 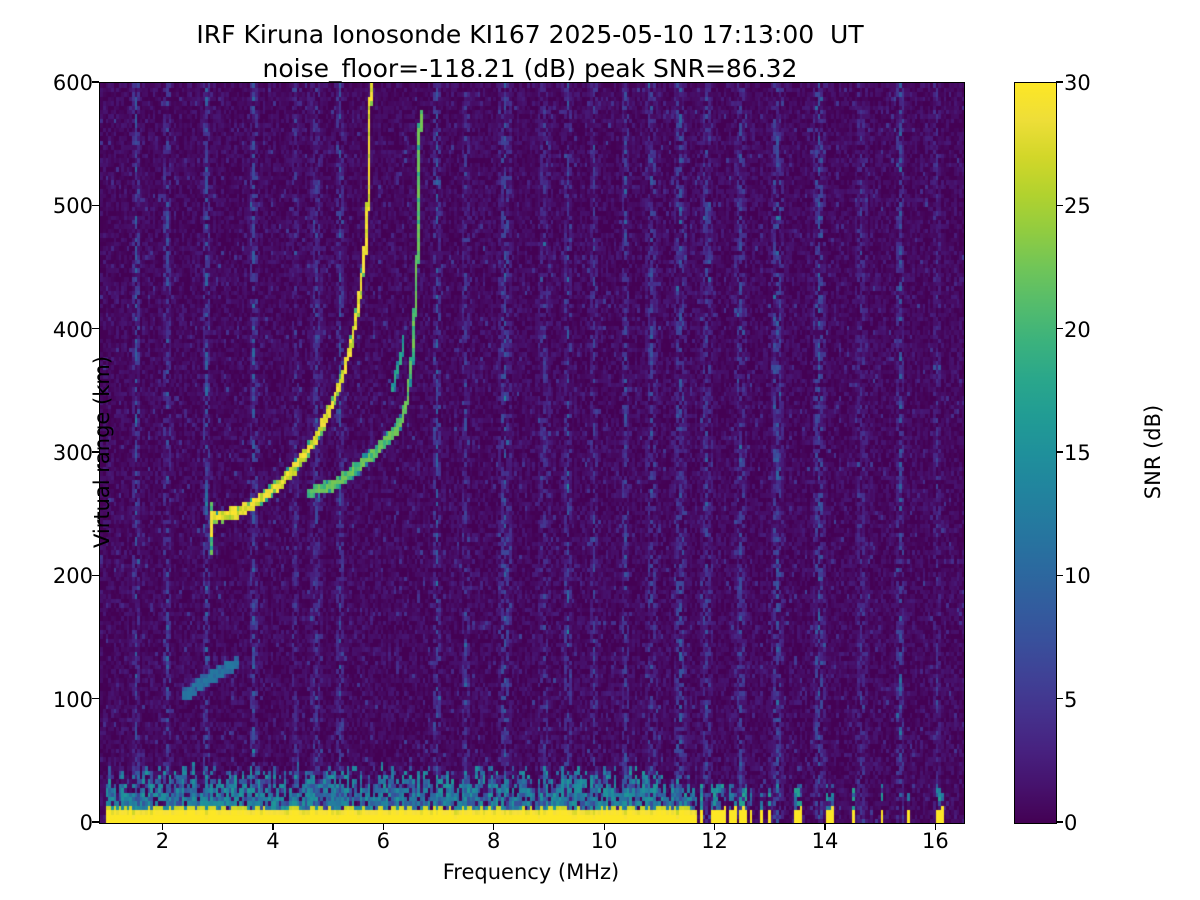 What do you see at coordinates (72, 576) in the screenshot?
I see `y-tick-label: 200` at bounding box center [72, 576].